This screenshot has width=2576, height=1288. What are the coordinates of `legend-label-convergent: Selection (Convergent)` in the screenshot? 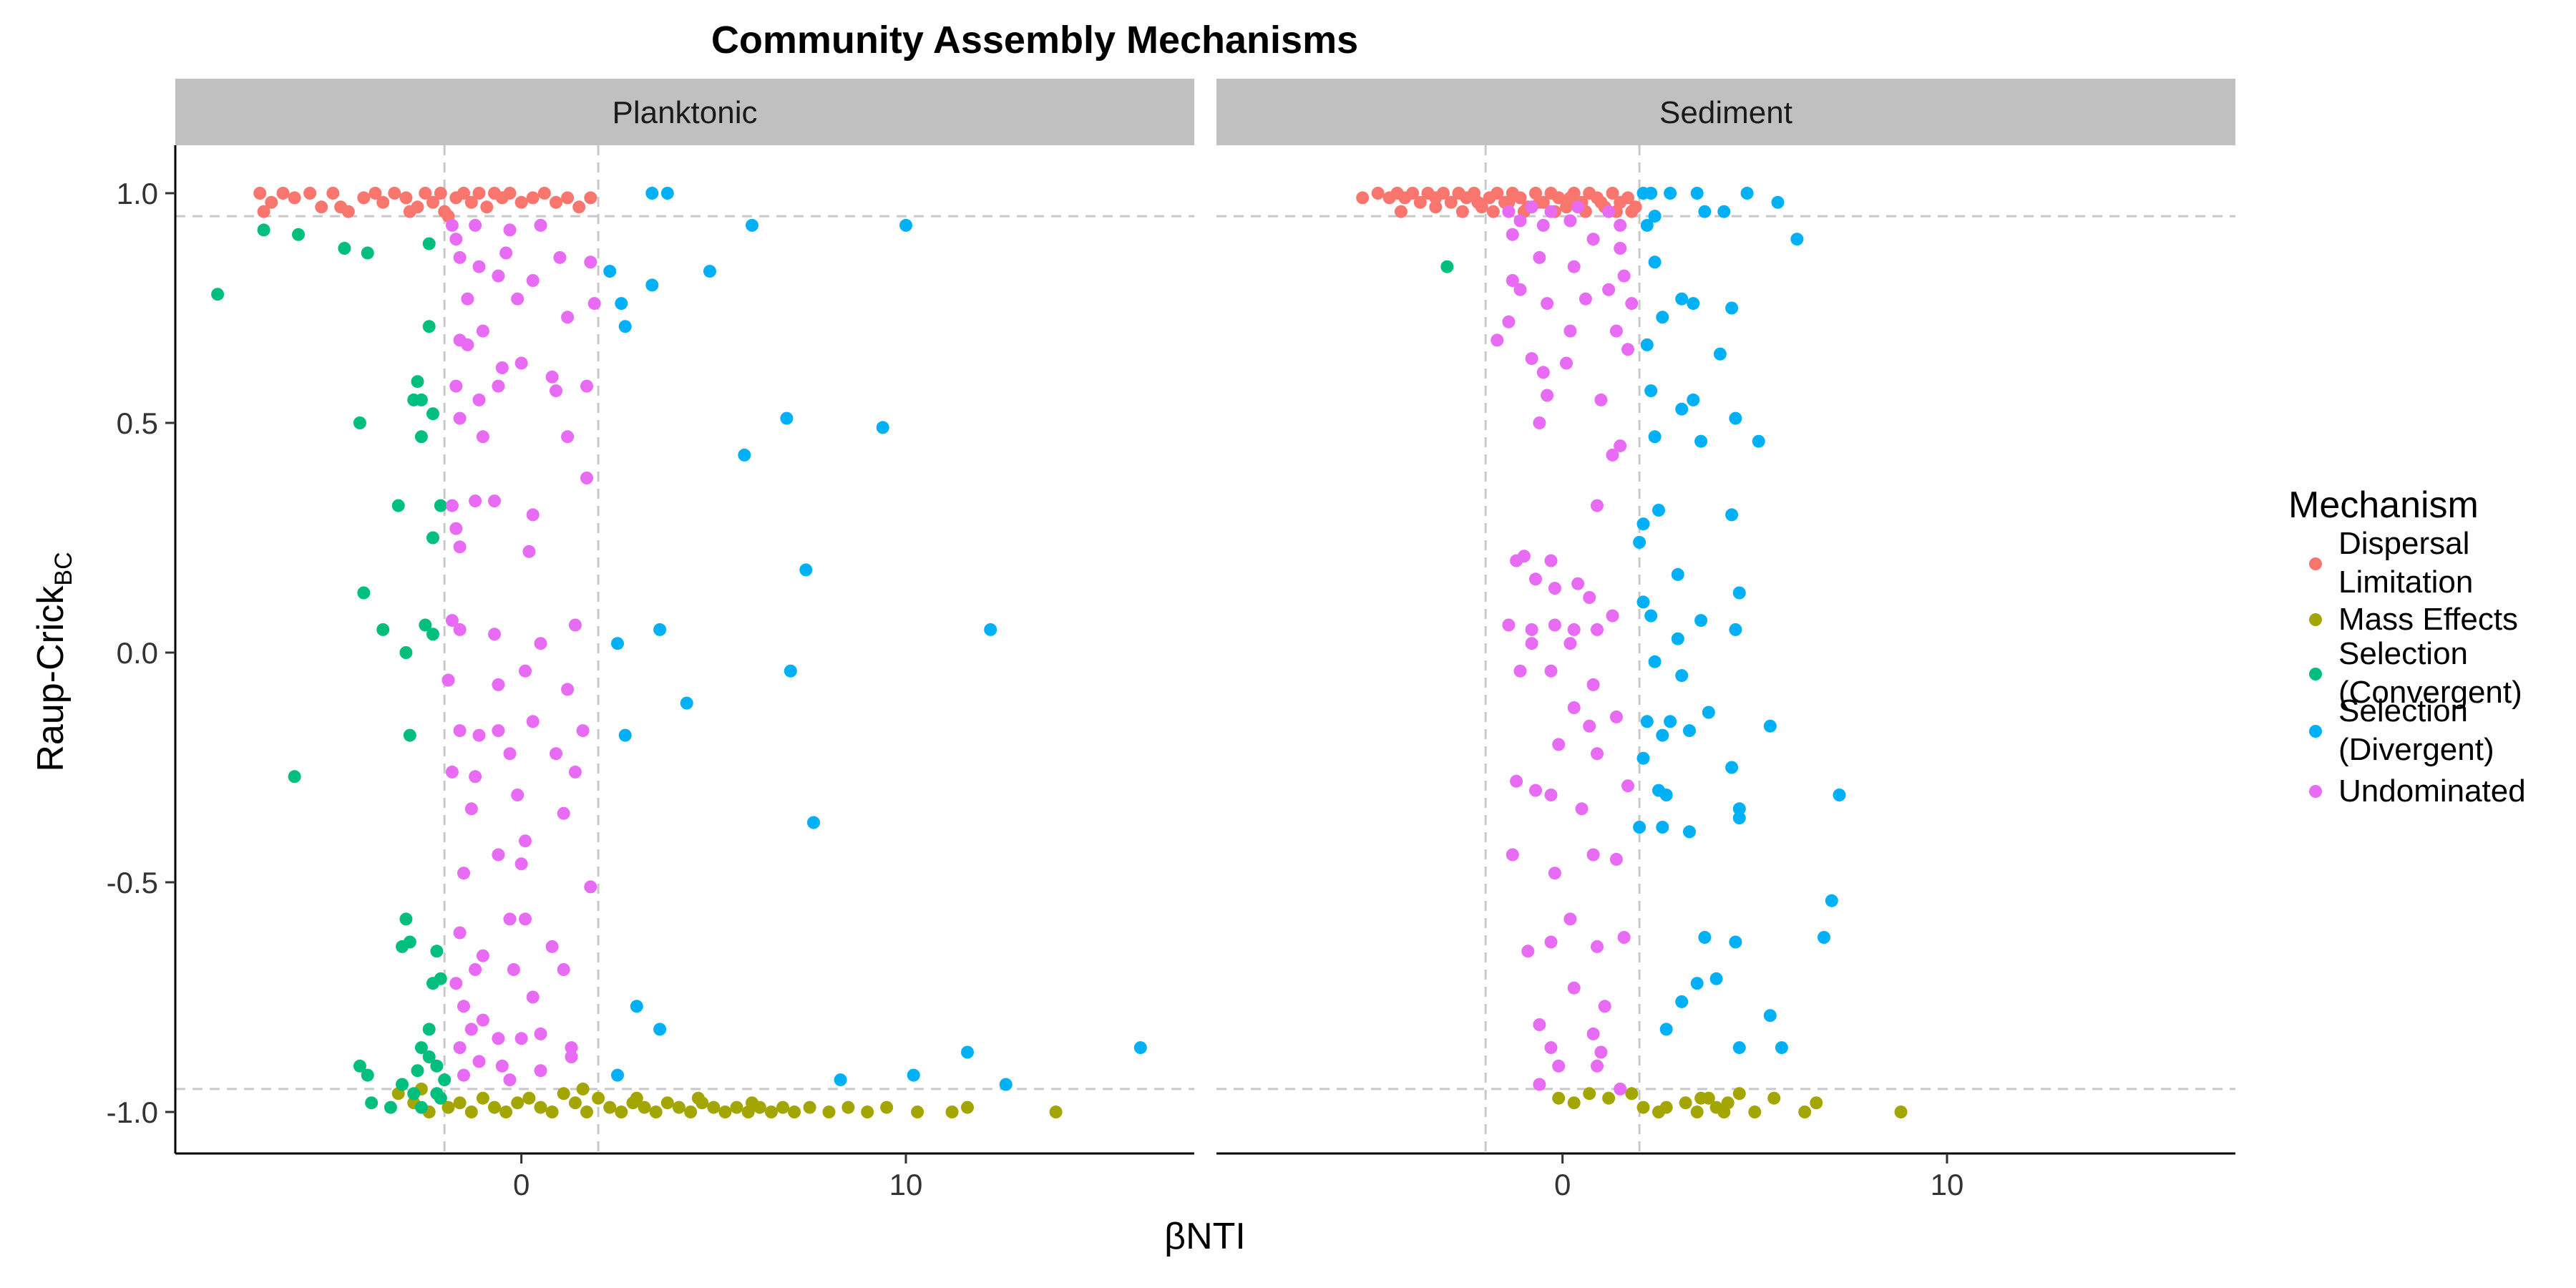 It's located at (2430, 673).